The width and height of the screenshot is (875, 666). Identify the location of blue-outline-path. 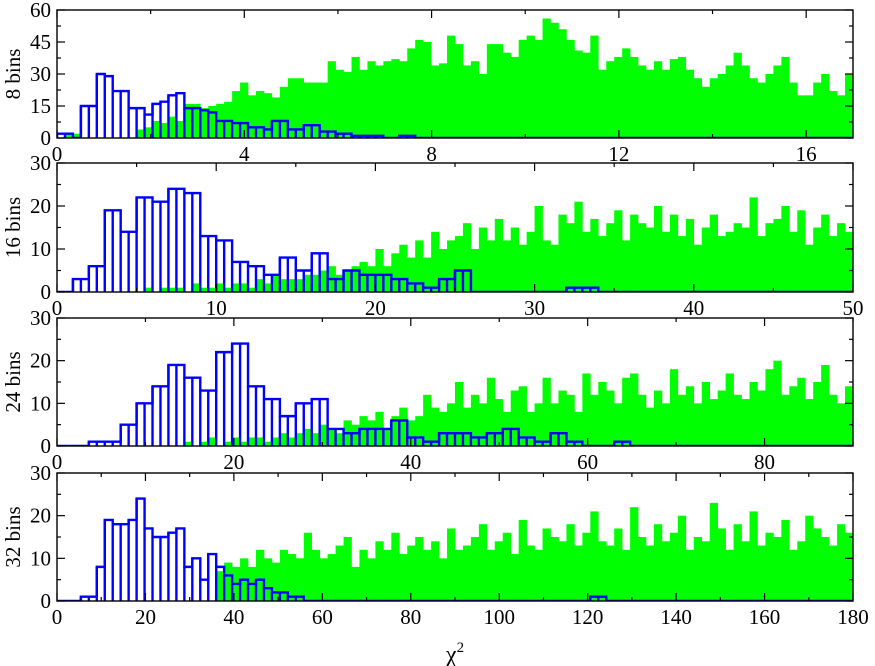
(455, 239).